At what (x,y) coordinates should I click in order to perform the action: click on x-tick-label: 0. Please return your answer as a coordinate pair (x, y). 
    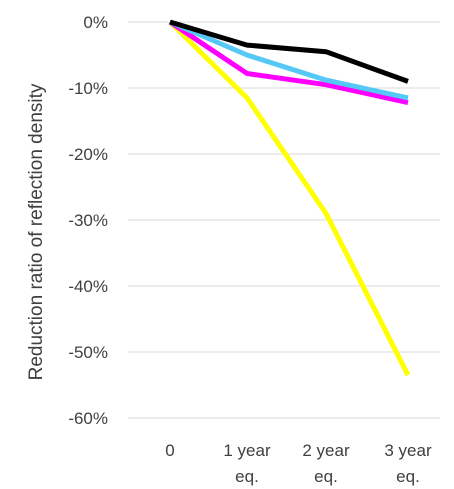
    Looking at the image, I should click on (169, 450).